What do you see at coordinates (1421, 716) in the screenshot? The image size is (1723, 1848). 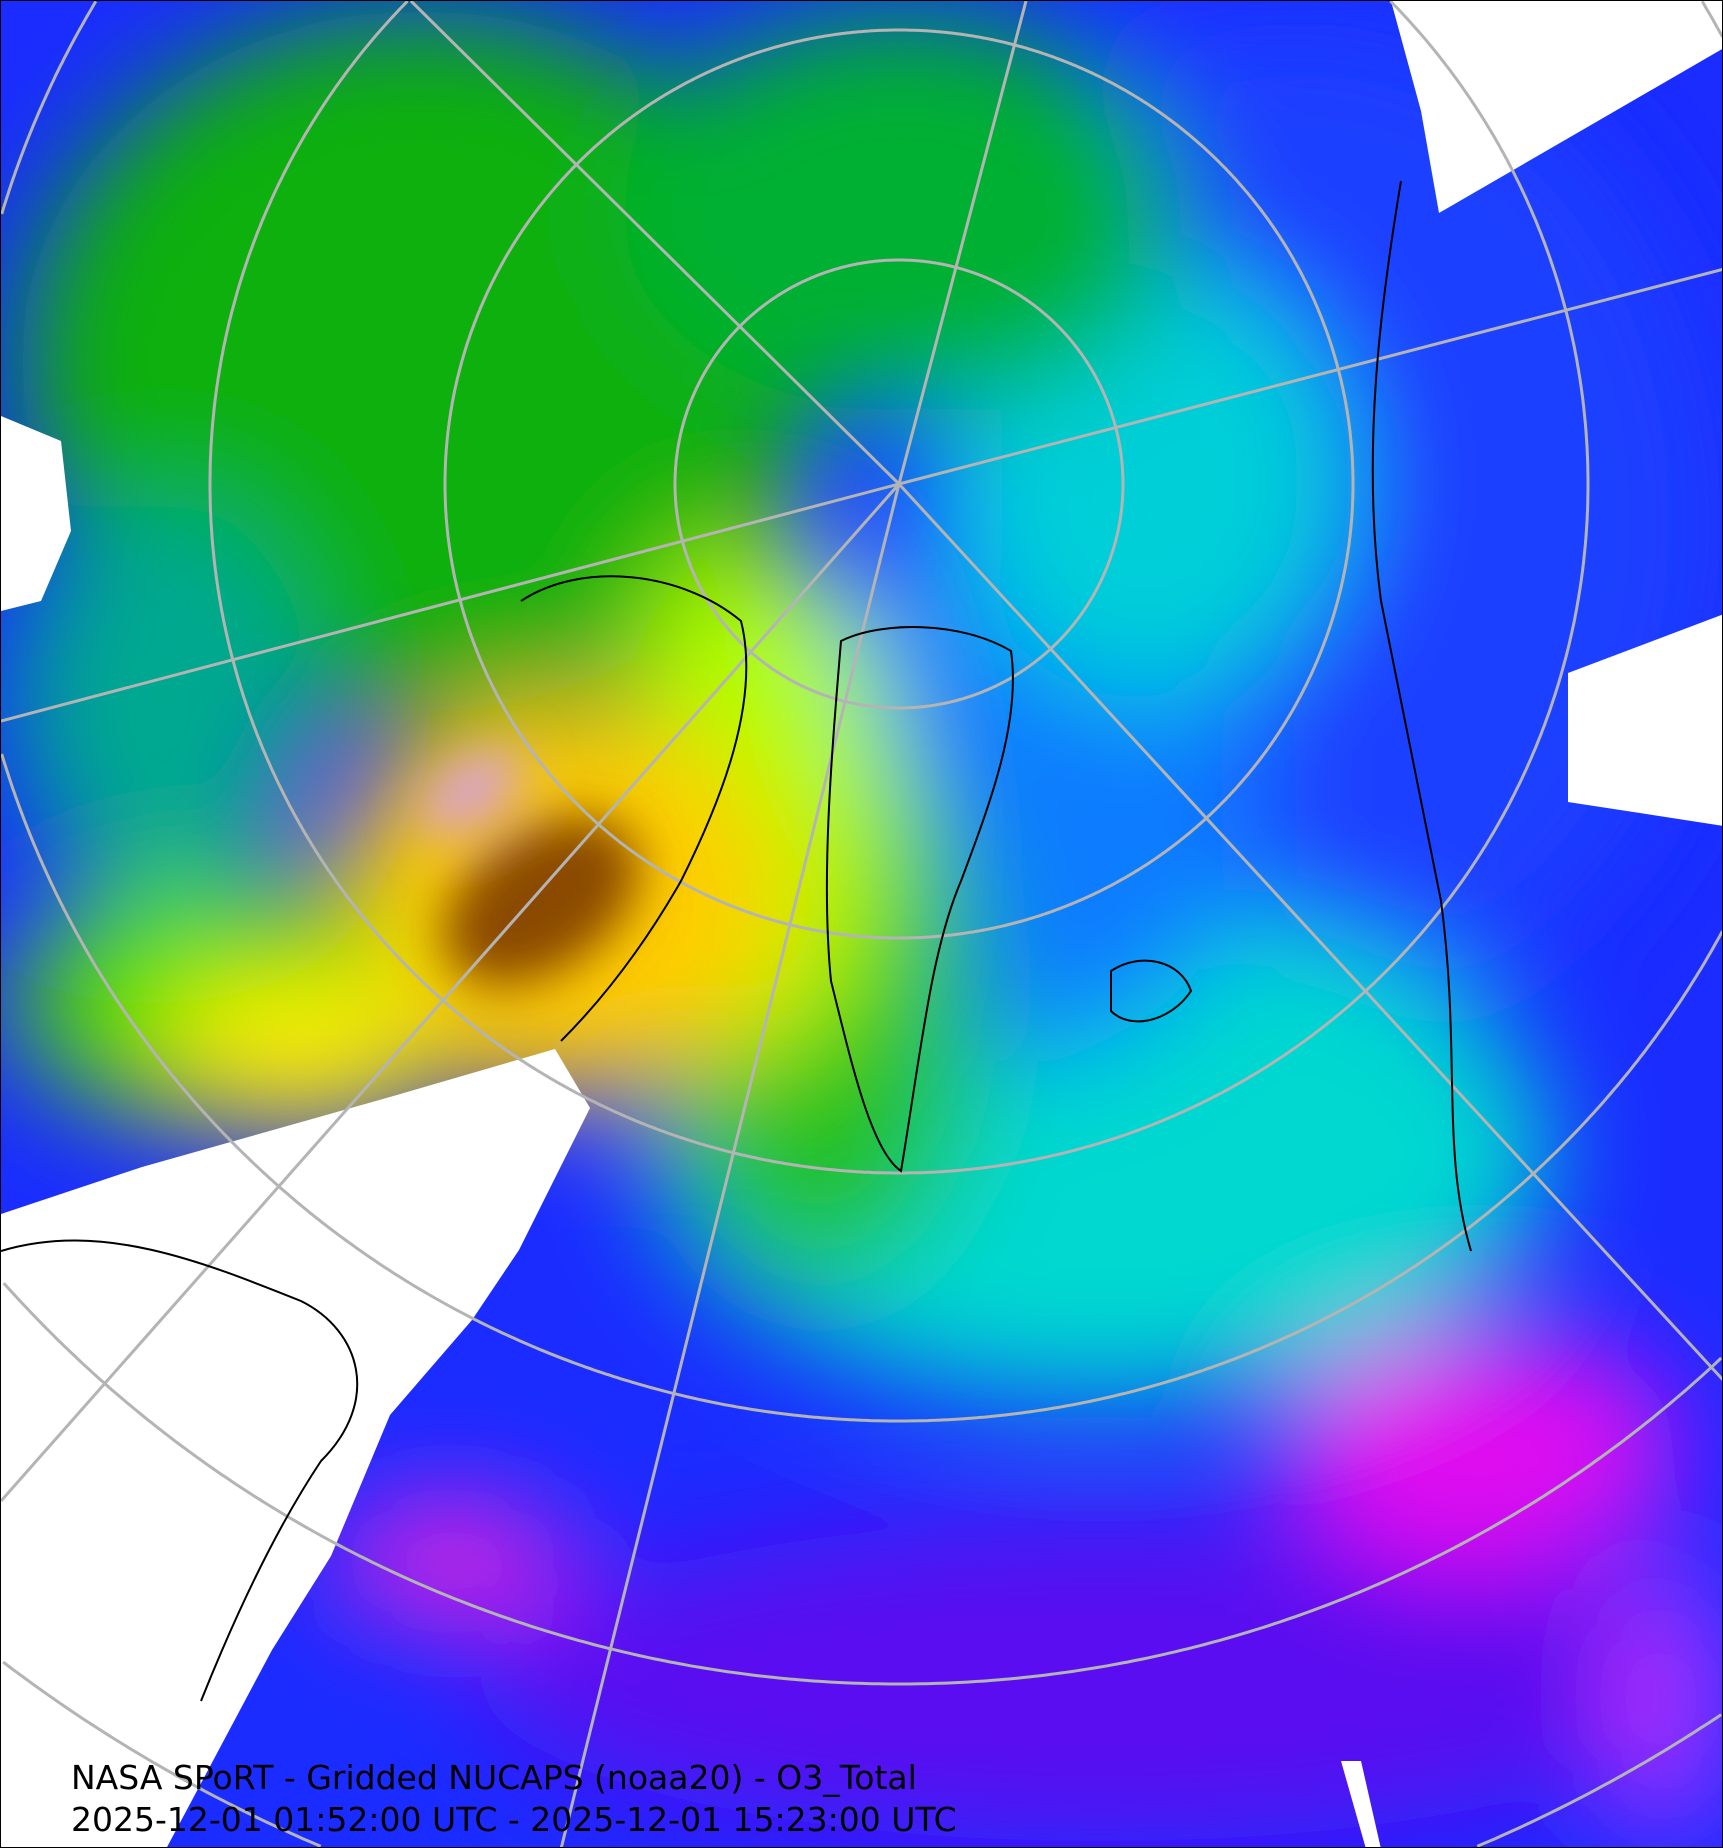 I see `europe-outline` at bounding box center [1421, 716].